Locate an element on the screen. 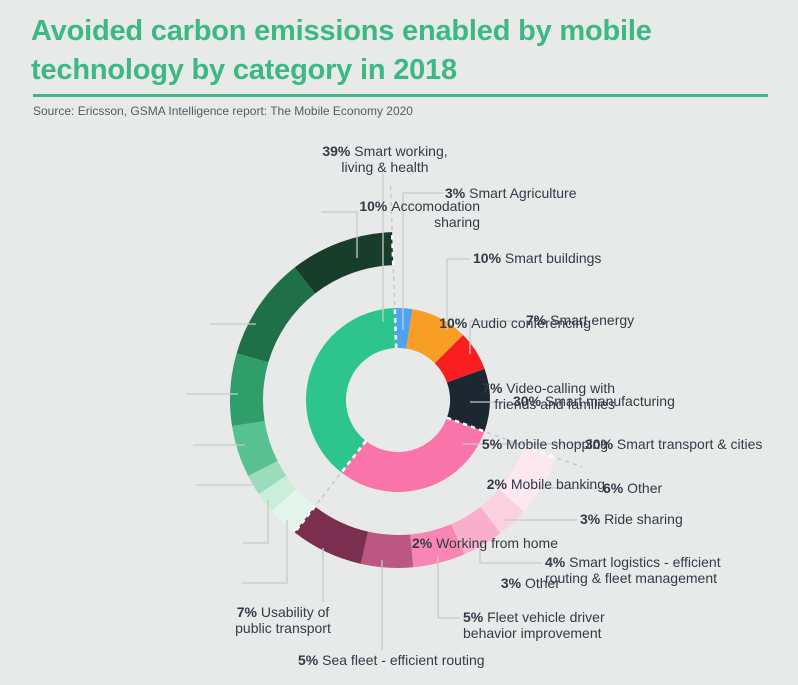 Image resolution: width=798 pixels, height=685 pixels. chart-label-transport: 30% Smart transport & cities is located at coordinates (674, 444).